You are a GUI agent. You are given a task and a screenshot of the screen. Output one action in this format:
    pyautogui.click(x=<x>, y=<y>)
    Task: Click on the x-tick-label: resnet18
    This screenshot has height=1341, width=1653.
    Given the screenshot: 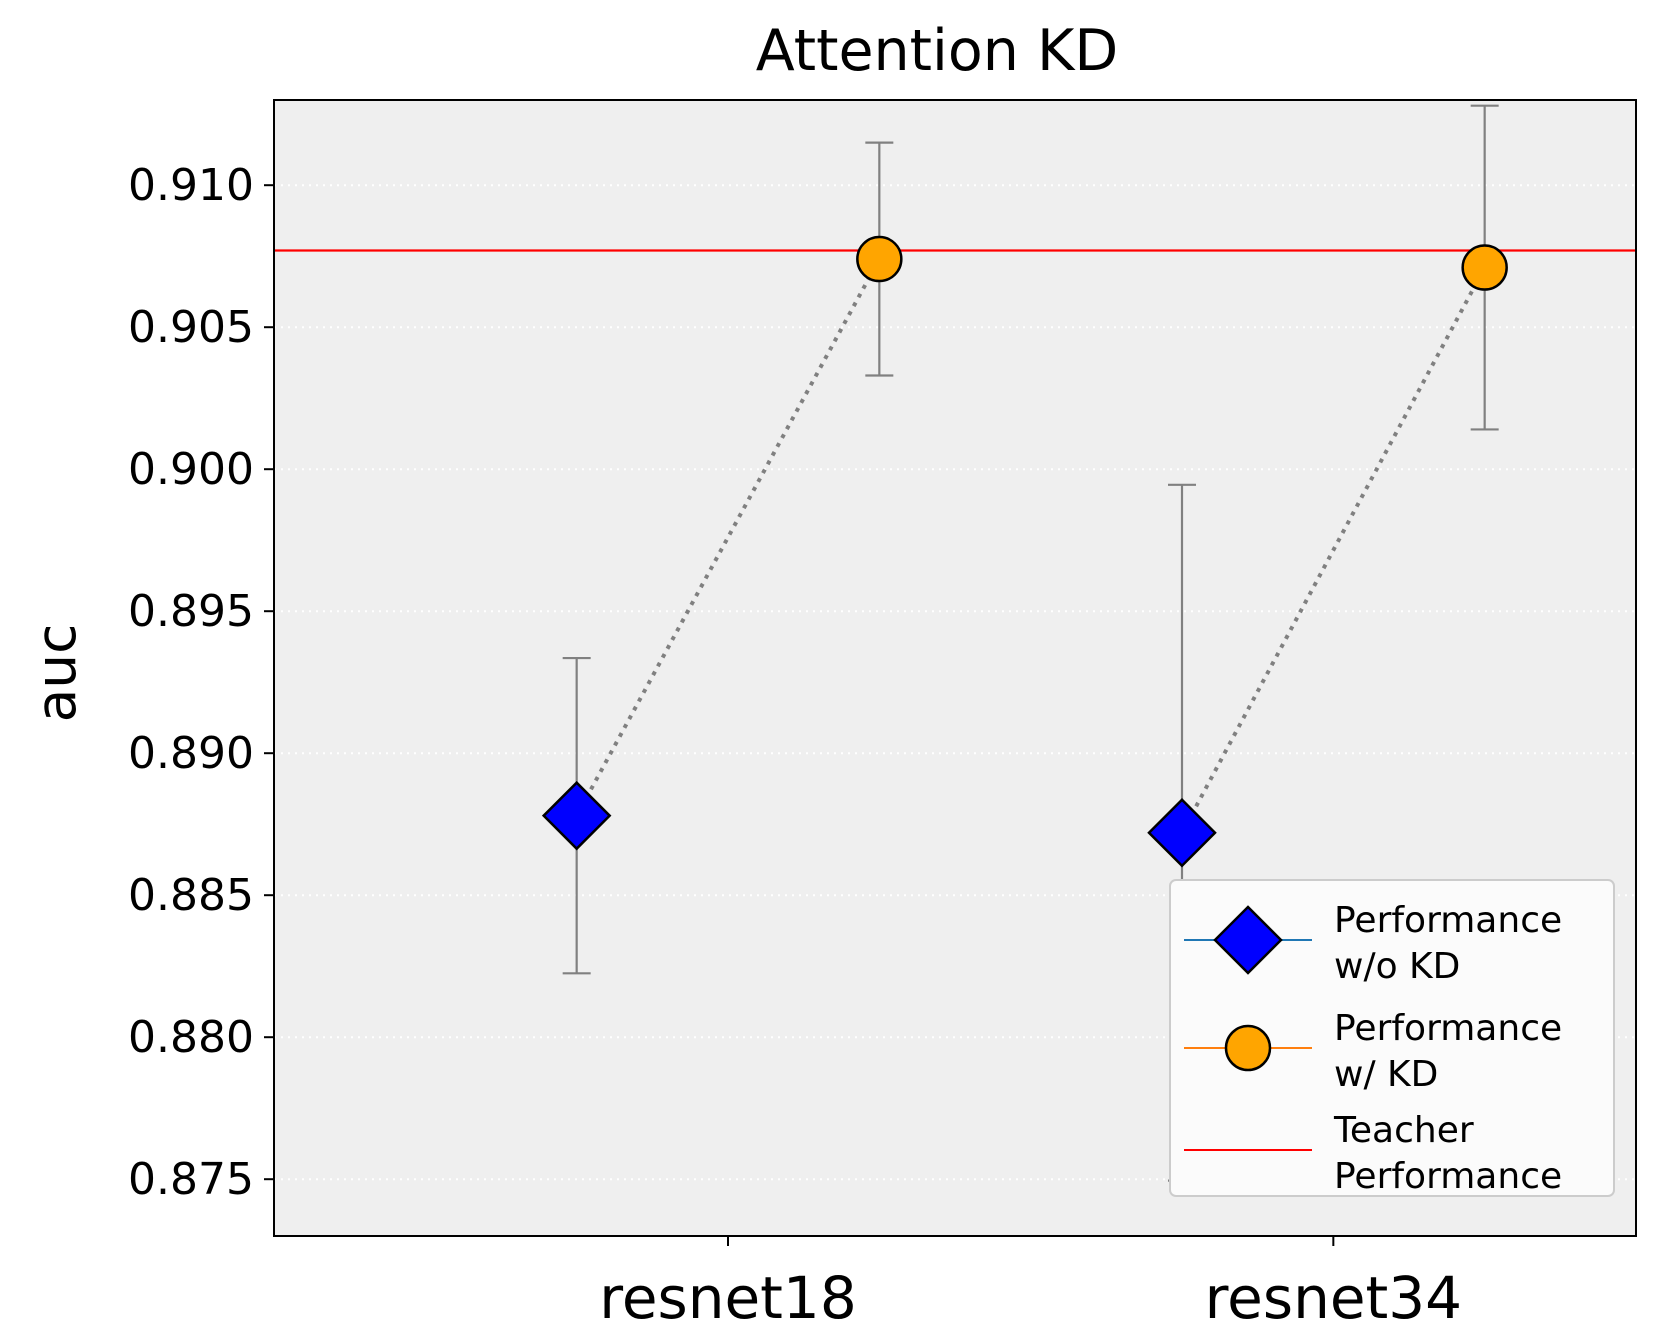 What is the action you would take?
    pyautogui.click(x=727, y=1298)
    